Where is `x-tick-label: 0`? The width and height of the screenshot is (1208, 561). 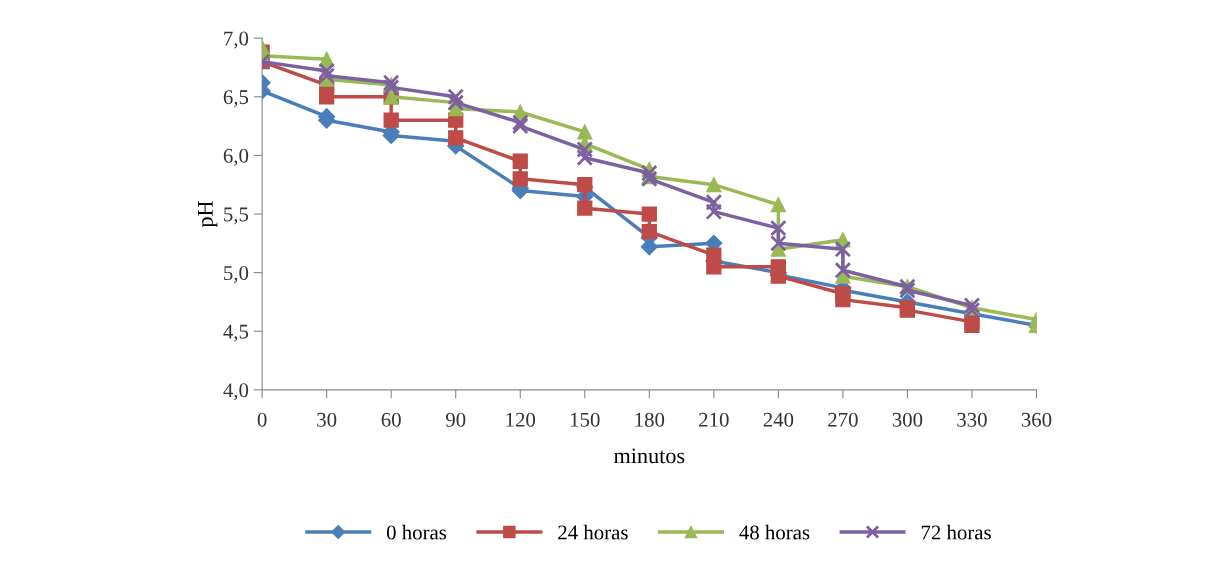 x-tick-label: 0 is located at coordinates (262, 419).